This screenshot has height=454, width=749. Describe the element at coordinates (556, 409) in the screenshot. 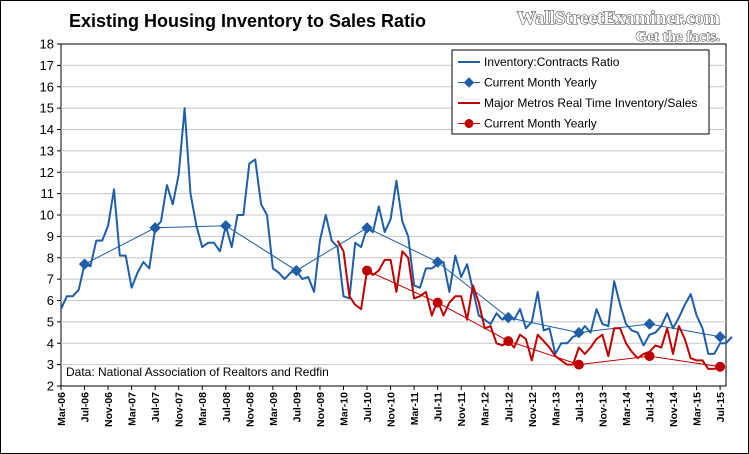

I see `x-tick-label: Mar-13` at that location.